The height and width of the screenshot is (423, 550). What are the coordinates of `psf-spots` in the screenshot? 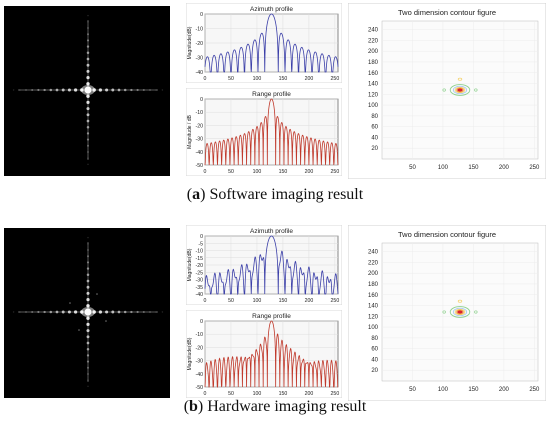 It's located at (88, 90).